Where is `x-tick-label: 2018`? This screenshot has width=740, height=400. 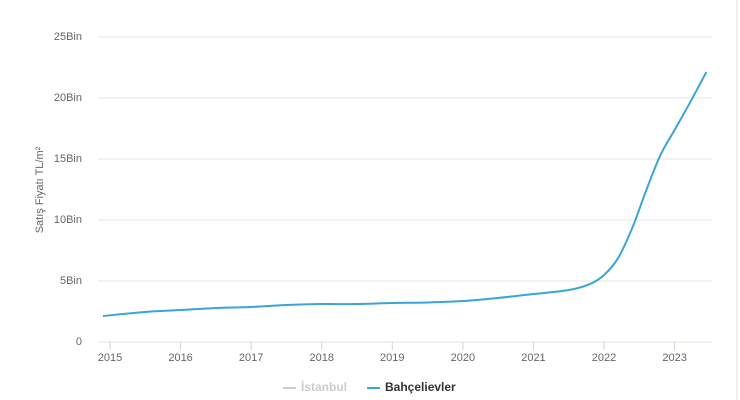 x-tick-label: 2018 is located at coordinates (321, 358).